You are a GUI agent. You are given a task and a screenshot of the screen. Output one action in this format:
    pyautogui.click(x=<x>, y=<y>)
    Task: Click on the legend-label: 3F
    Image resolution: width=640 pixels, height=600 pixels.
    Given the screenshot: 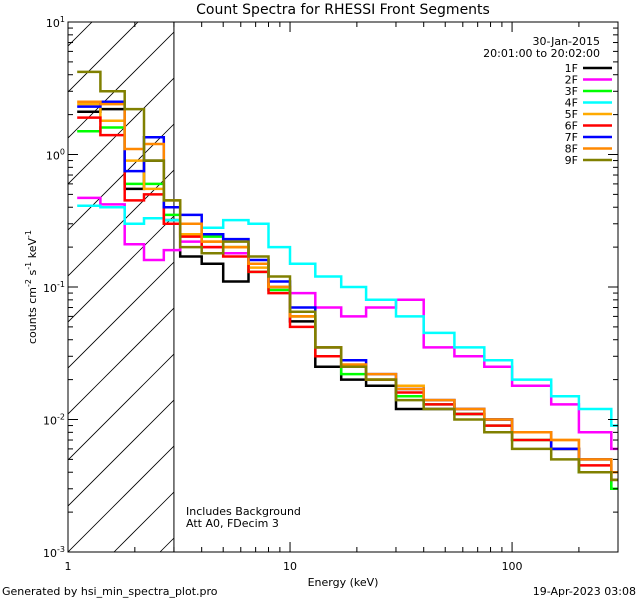 What is the action you would take?
    pyautogui.click(x=571, y=91)
    